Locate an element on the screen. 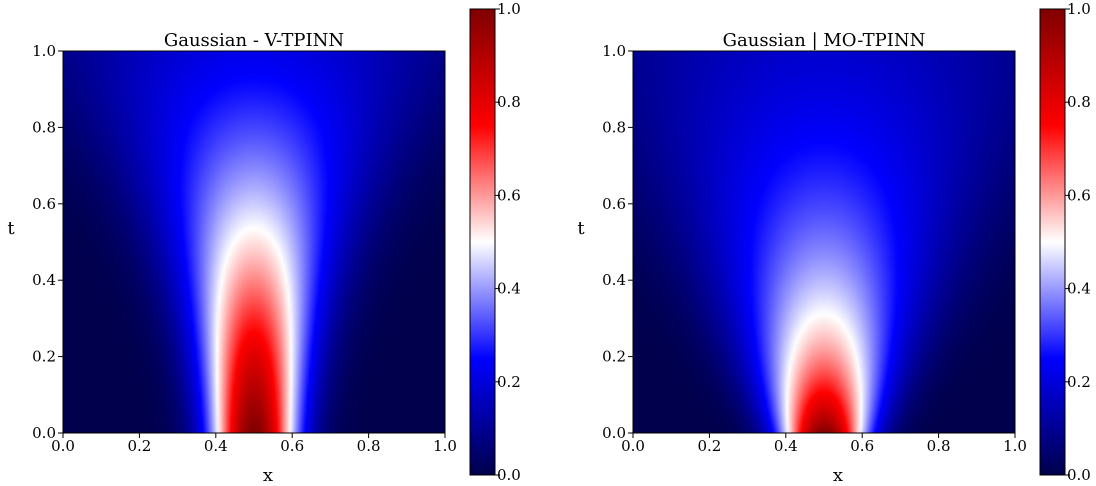 The width and height of the screenshot is (1096, 486). chart-title: Gaussian | MO-TPINN is located at coordinates (824, 40).